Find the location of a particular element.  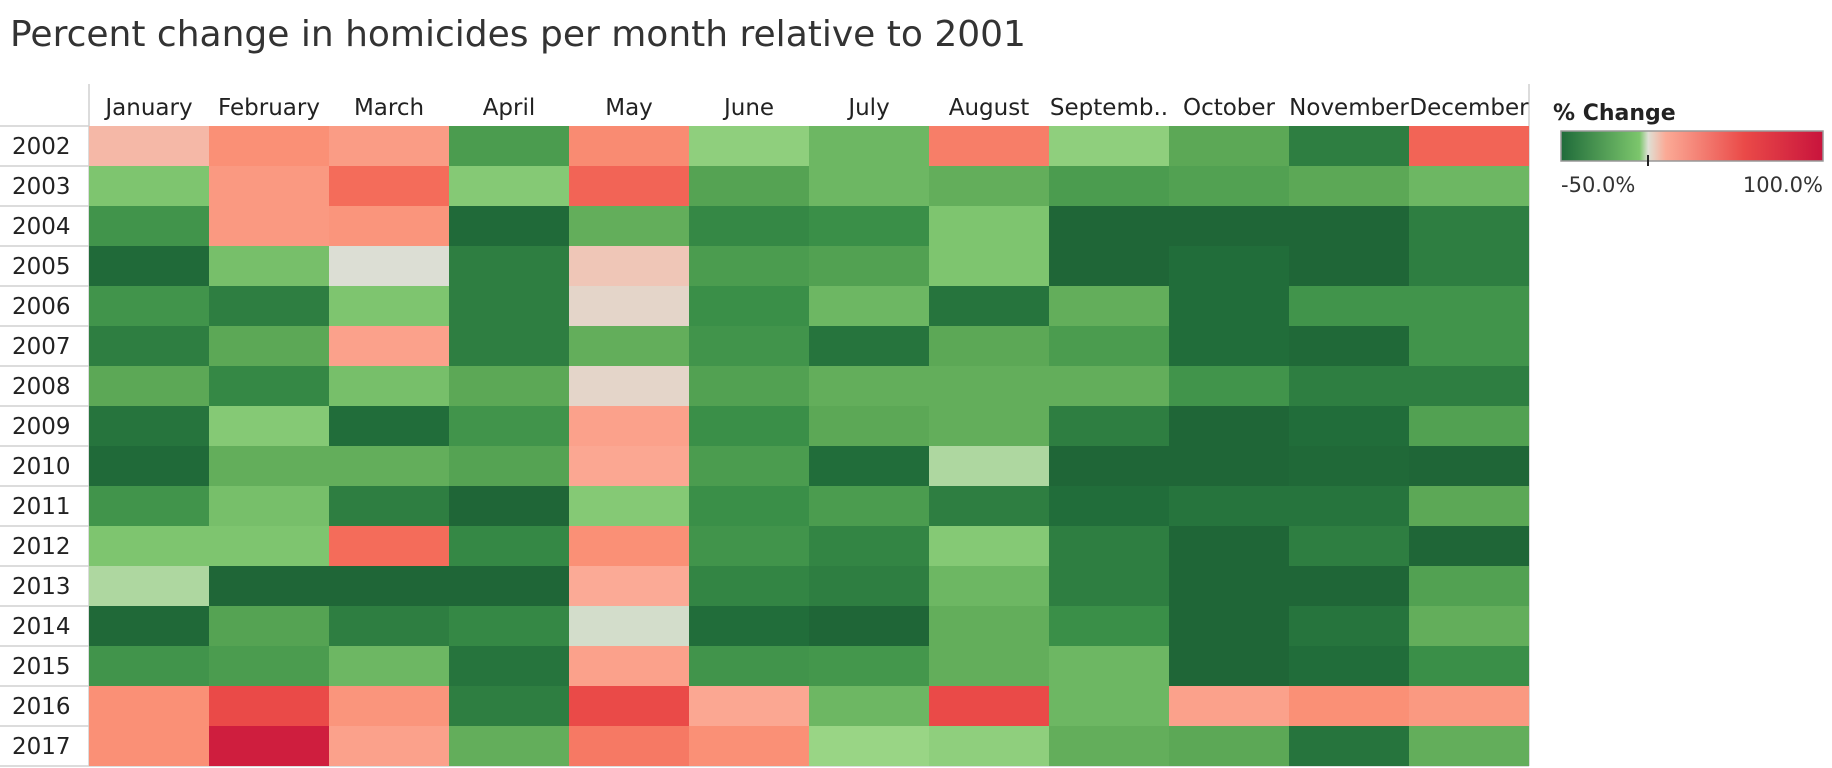

legend-min-label: -50.0% is located at coordinates (1598, 185).